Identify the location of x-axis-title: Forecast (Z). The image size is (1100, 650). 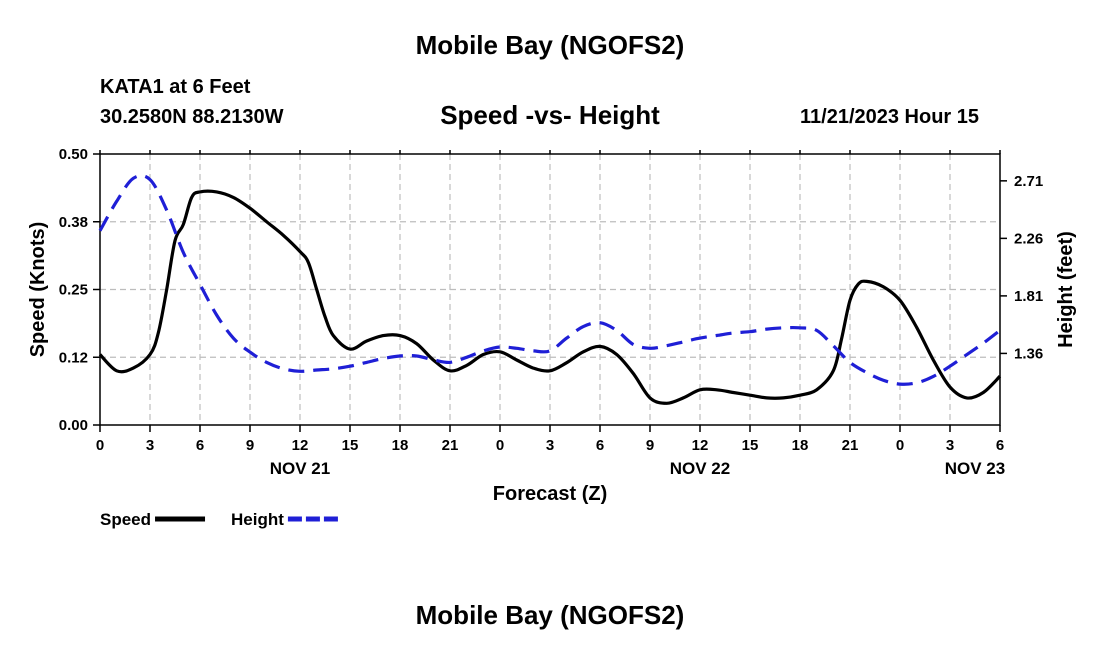
(550, 494).